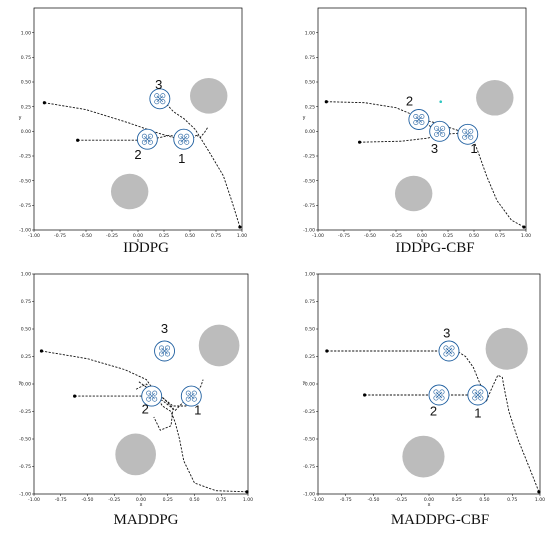 This screenshot has height=534, width=550. What do you see at coordinates (26, 275) in the screenshot?
I see `y-tick-label: 1.00` at bounding box center [26, 275].